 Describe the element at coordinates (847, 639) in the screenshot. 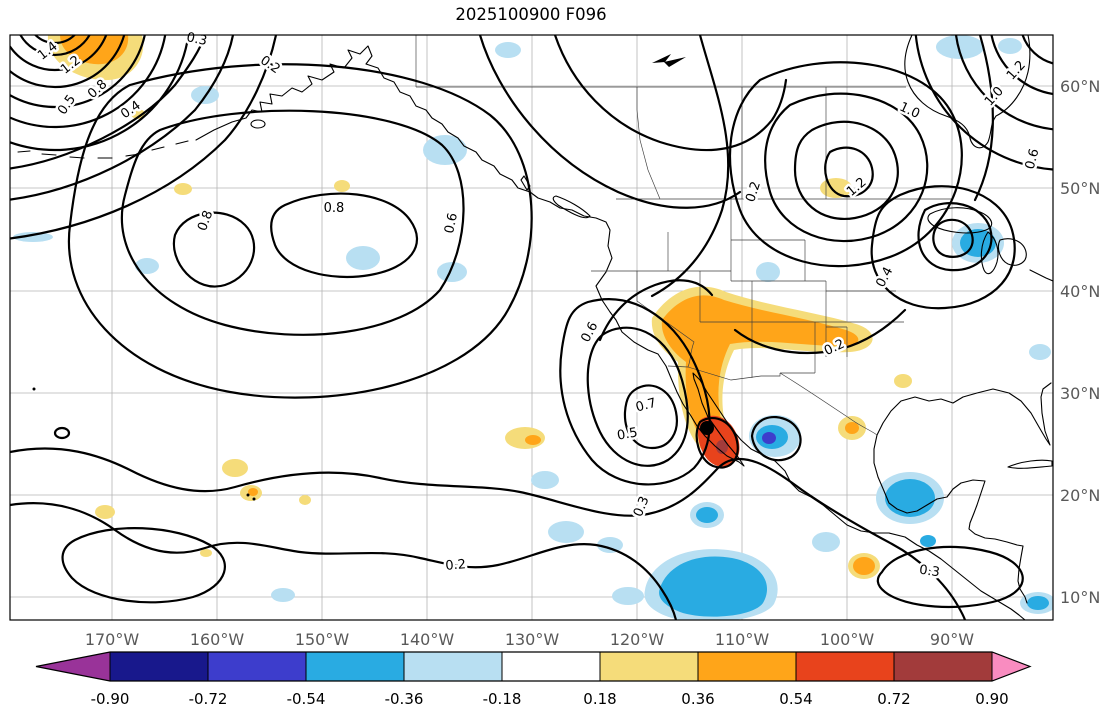

I see `x-tick-label: 100°W` at that location.